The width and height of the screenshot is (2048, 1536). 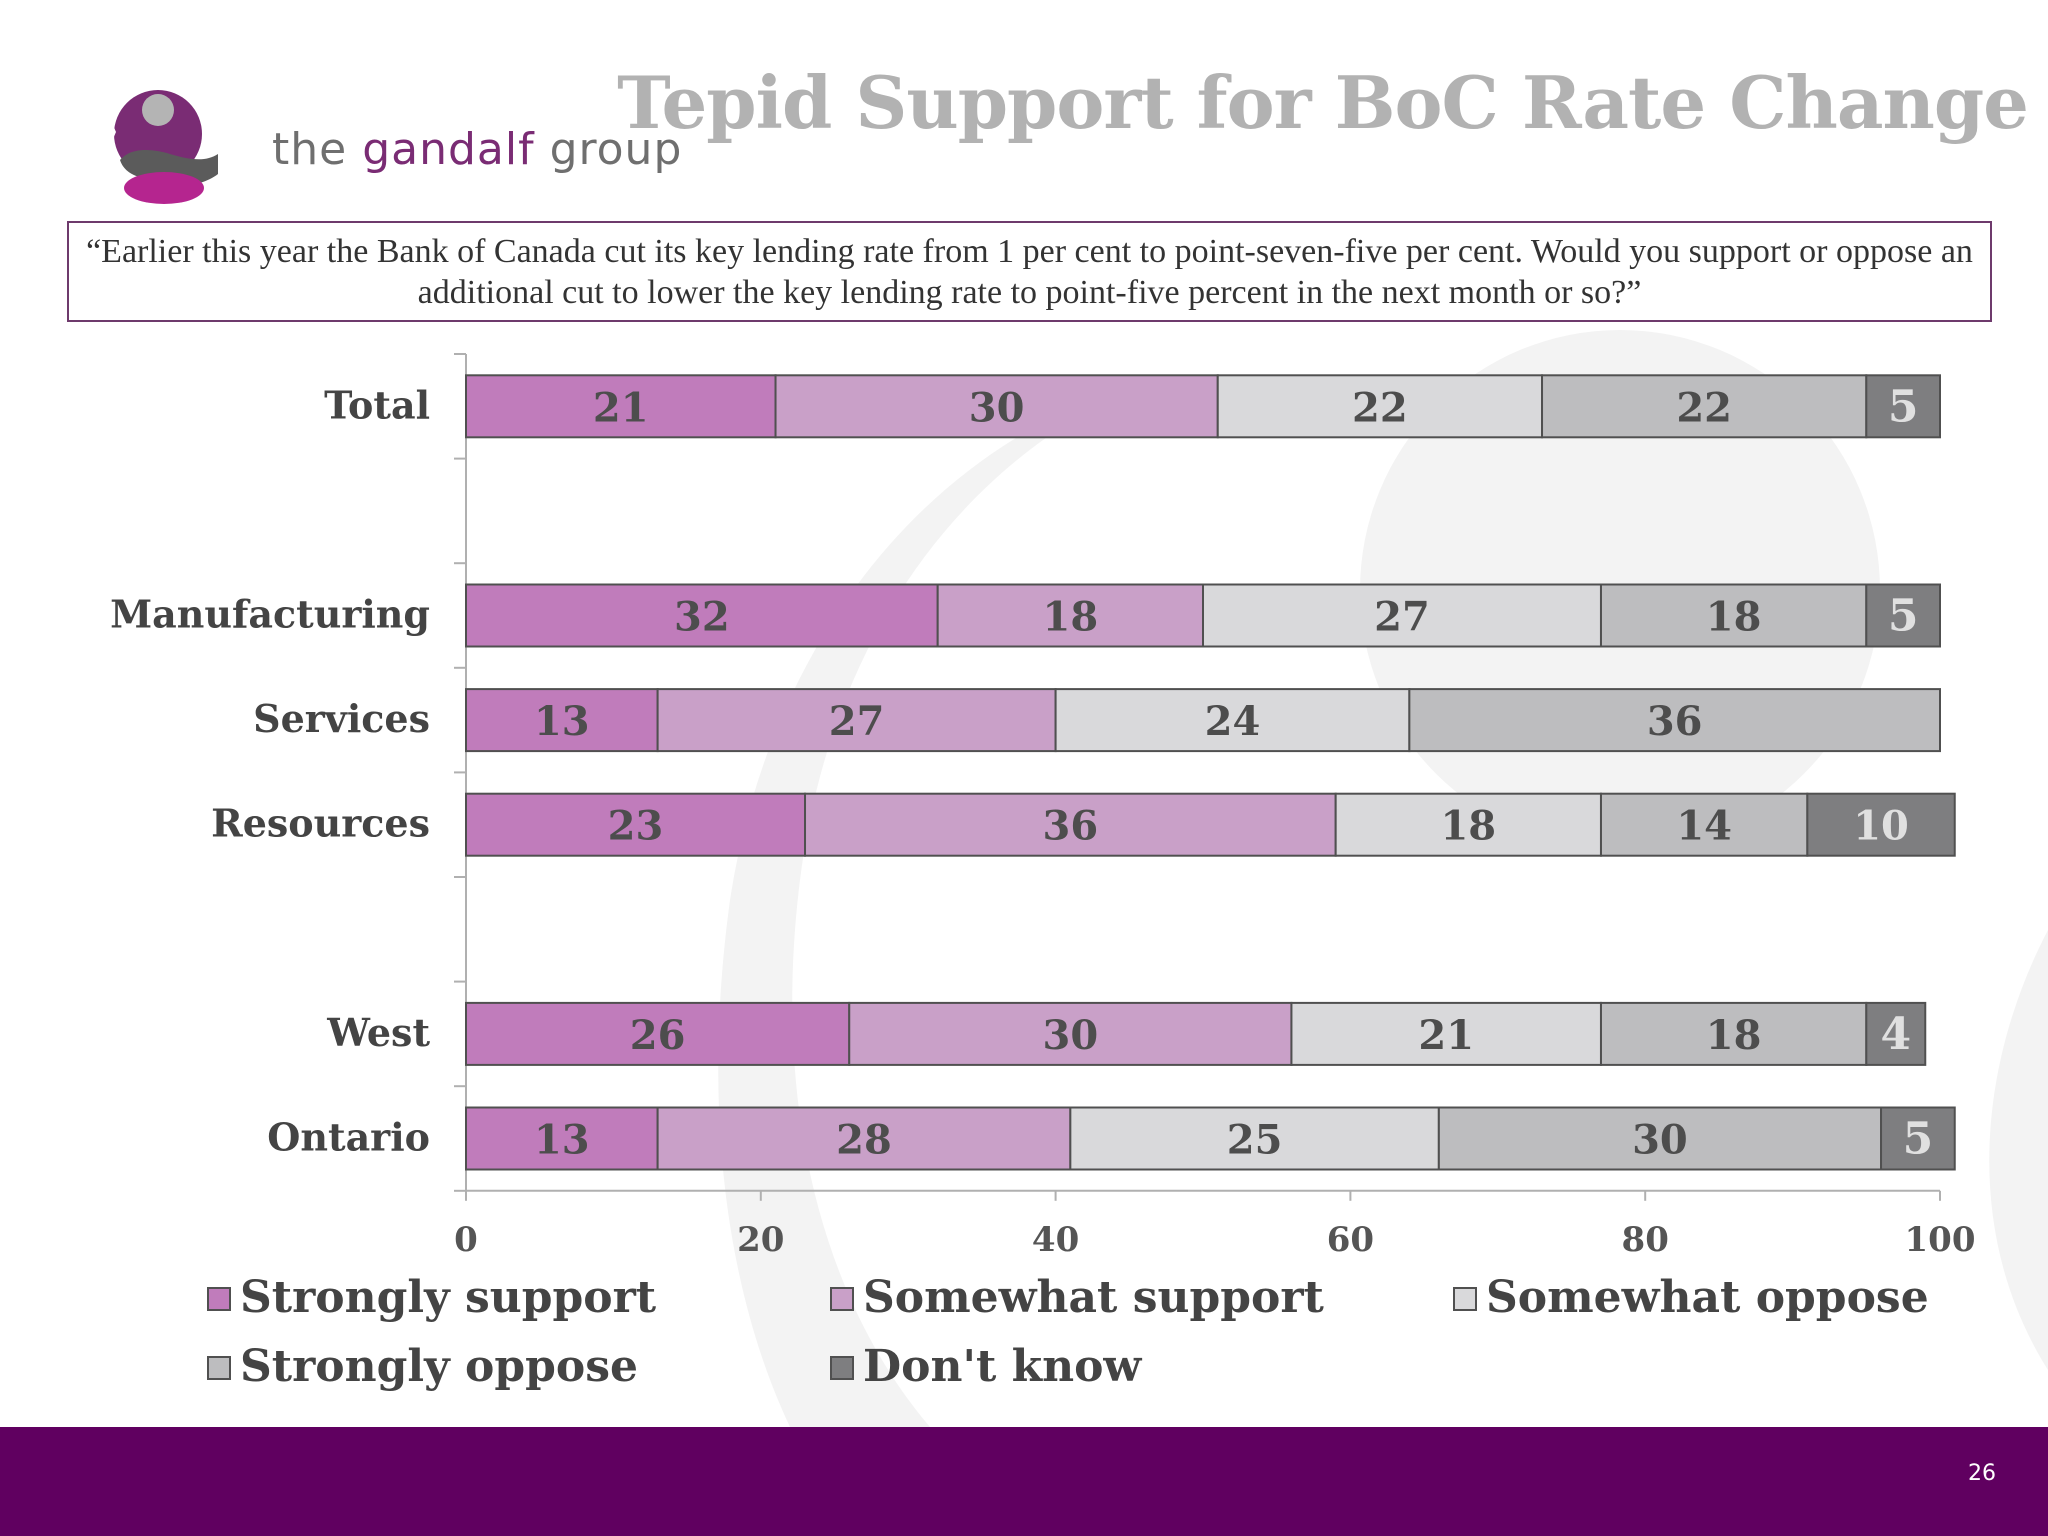 I want to click on bar-value-label: 25, so click(x=1255, y=1140).